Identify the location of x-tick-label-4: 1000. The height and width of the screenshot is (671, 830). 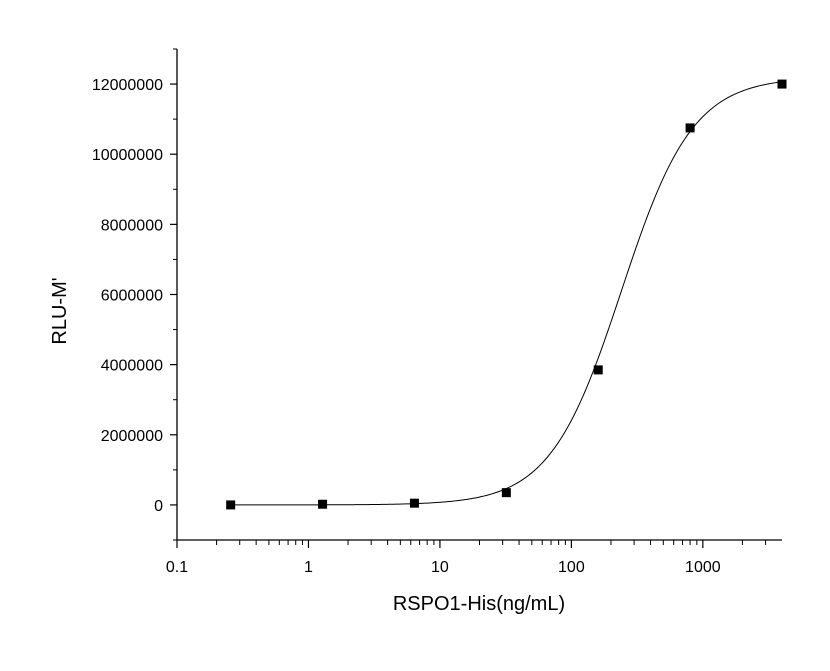
(703, 567).